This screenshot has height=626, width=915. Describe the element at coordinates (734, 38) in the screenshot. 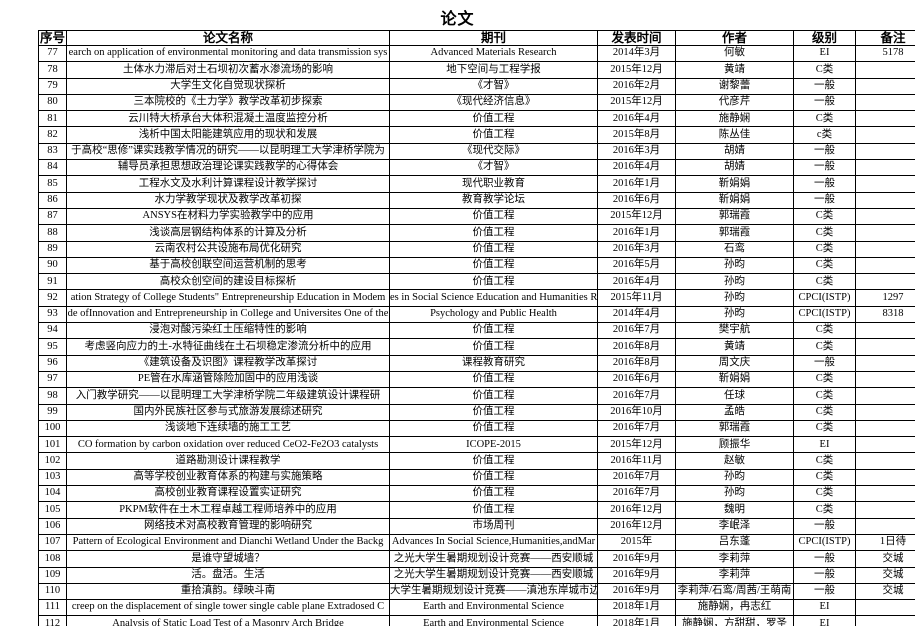

I see `column-header: 作者` at that location.